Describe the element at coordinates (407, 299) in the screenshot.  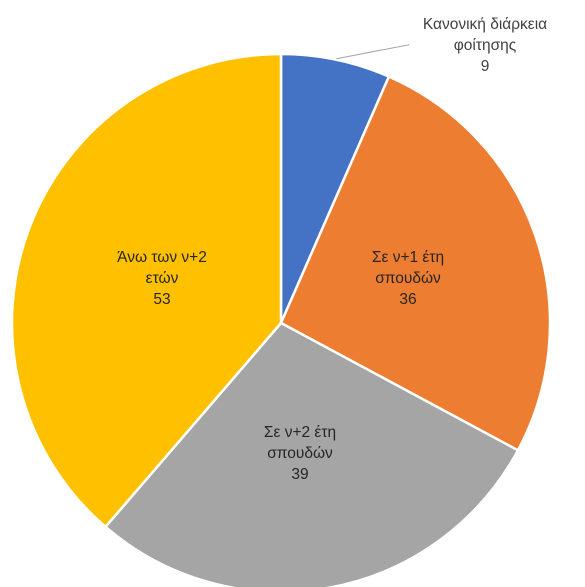
I see `data-label-value: 36` at that location.